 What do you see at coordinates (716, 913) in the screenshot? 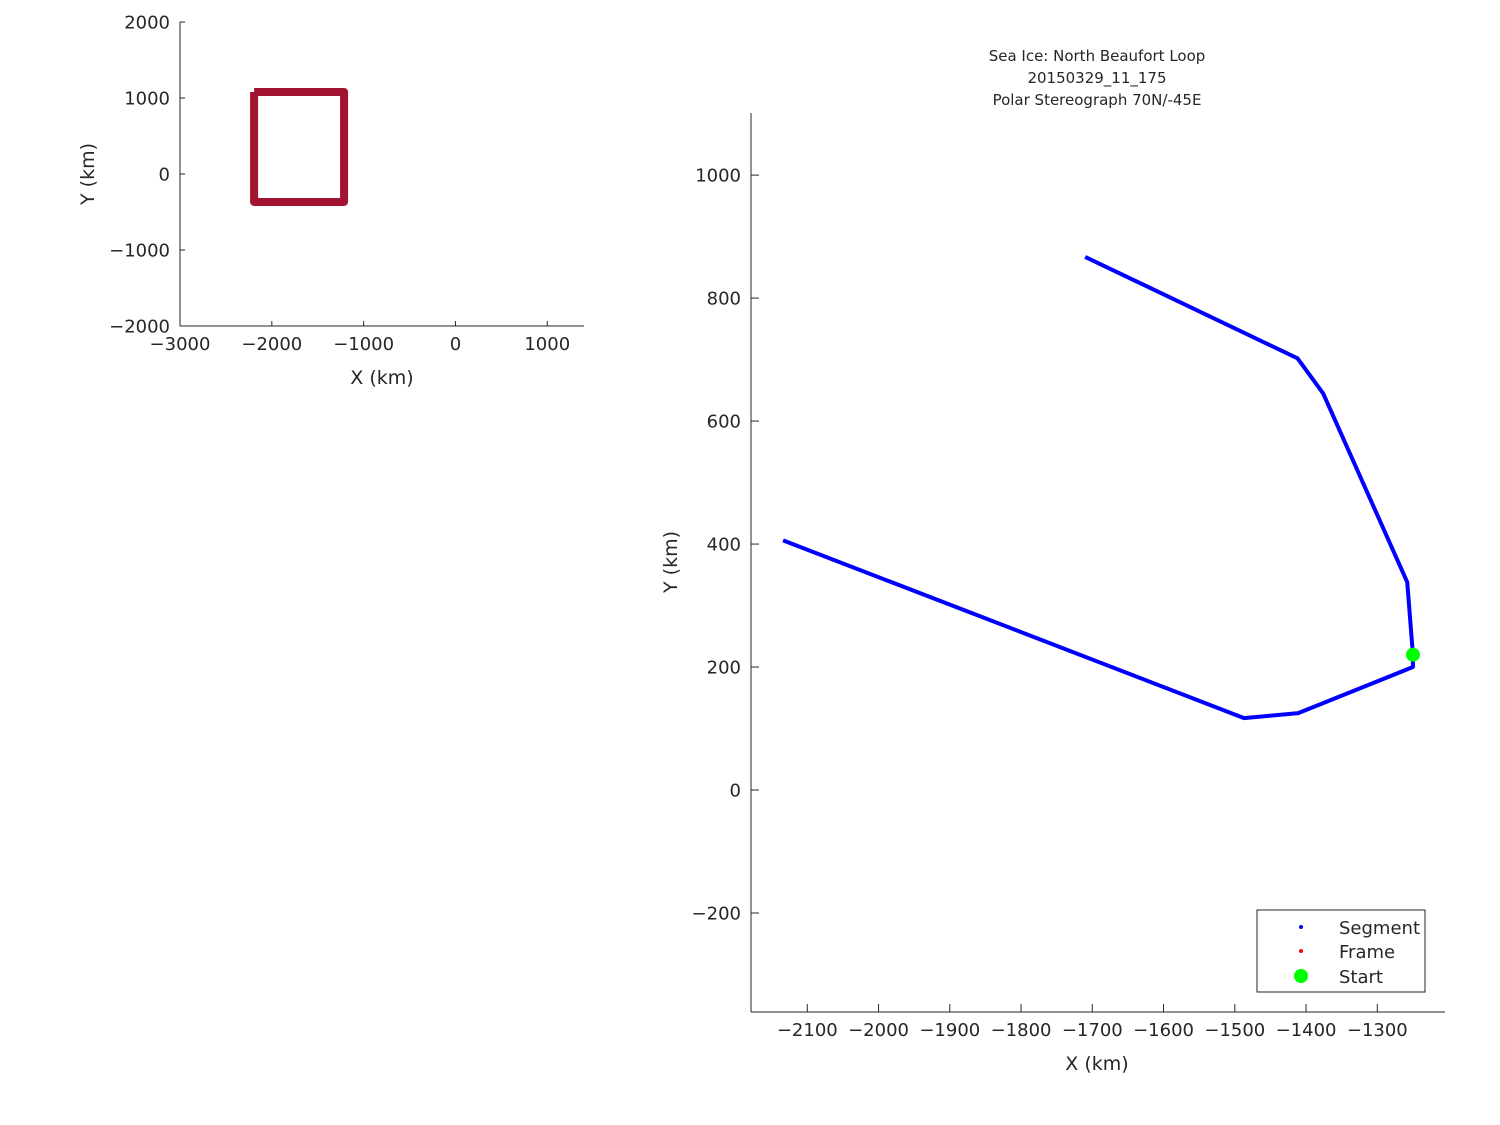
I see `y-tick-label: −200` at bounding box center [716, 913].